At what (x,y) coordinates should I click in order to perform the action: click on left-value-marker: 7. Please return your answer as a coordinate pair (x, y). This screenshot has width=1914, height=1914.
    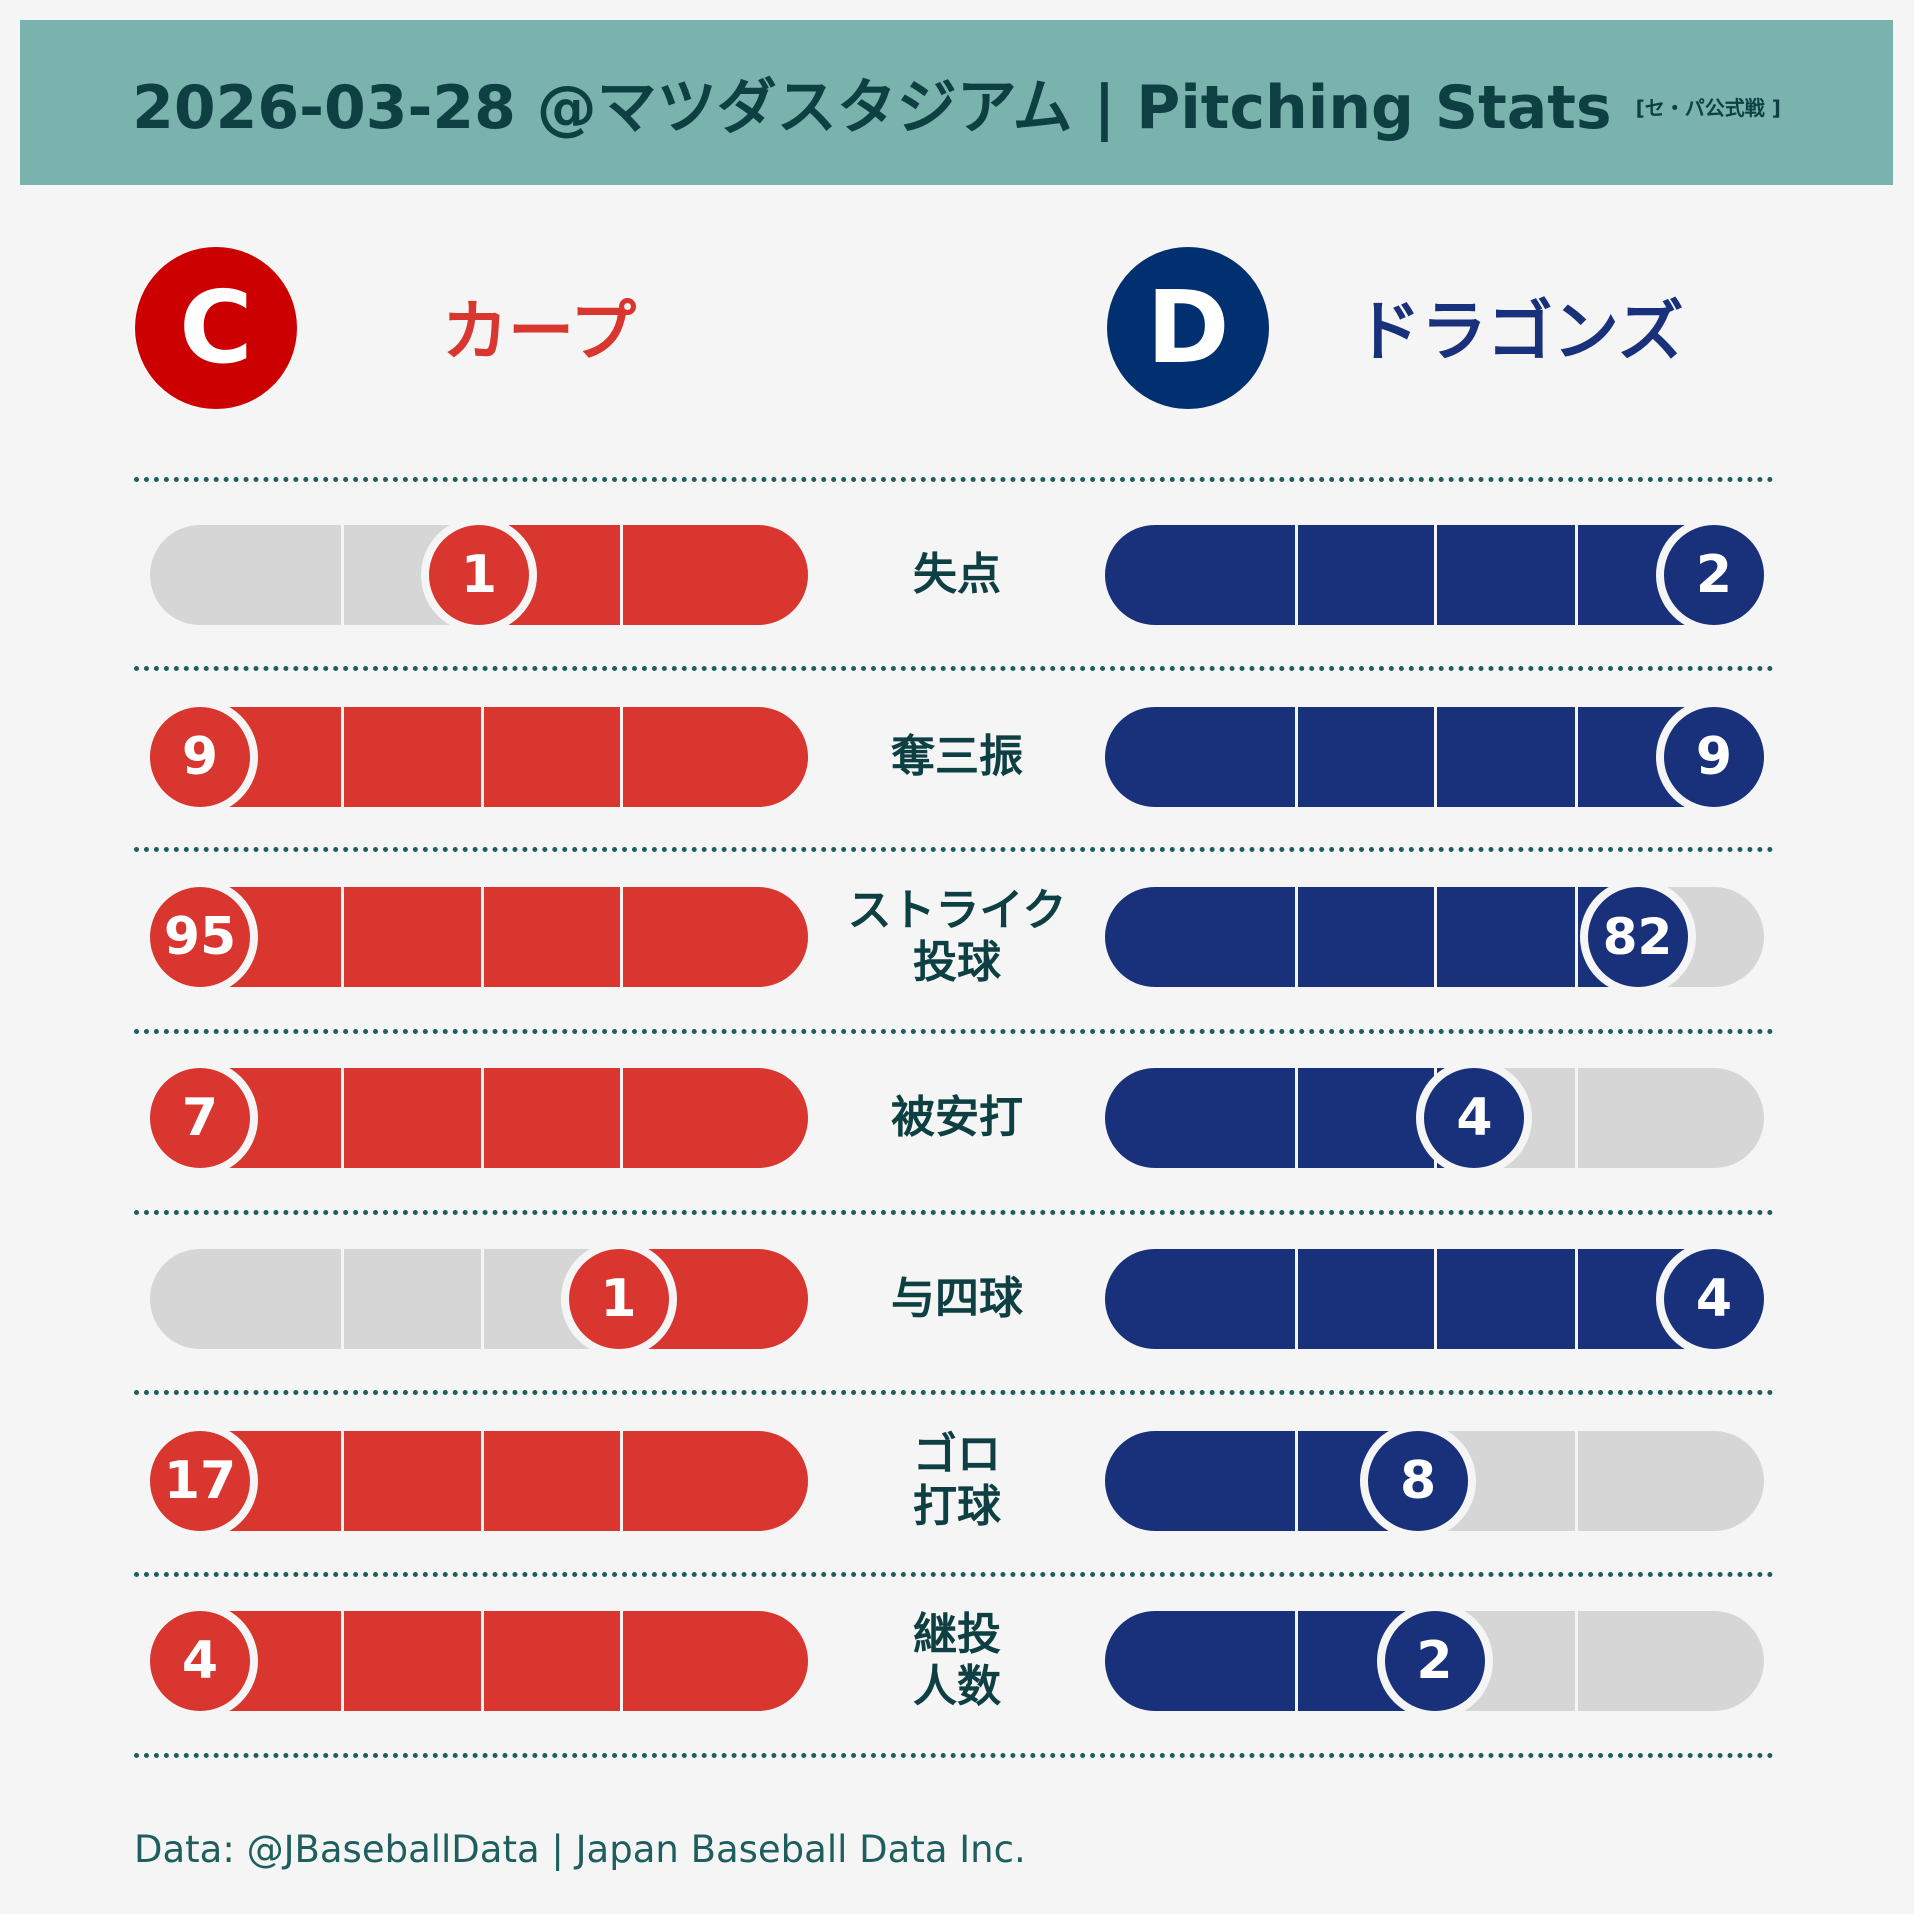
    Looking at the image, I should click on (200, 1118).